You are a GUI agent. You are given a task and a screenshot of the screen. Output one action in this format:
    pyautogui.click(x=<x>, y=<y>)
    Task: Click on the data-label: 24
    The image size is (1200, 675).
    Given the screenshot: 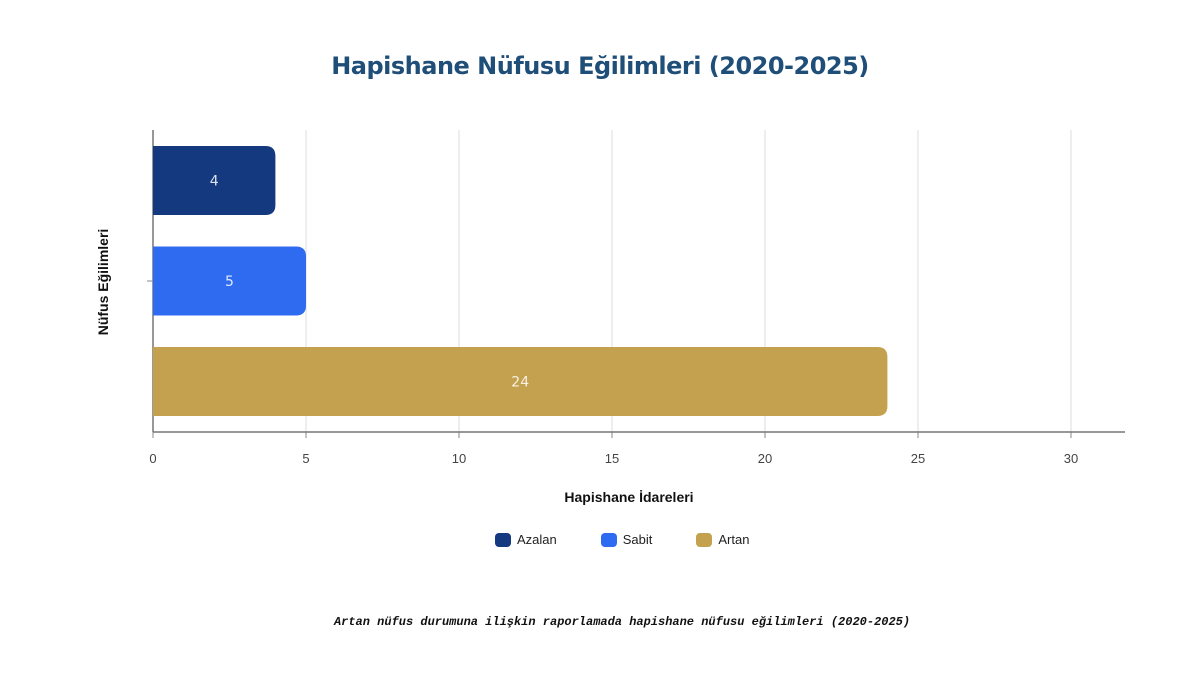 What is the action you would take?
    pyautogui.click(x=520, y=383)
    